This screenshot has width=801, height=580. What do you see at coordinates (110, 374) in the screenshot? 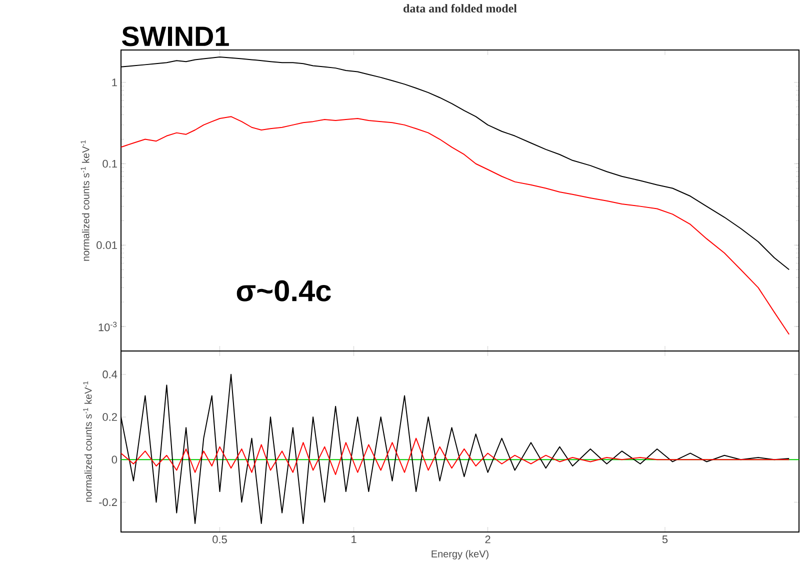
I see `y-tick-label: 0.4` at bounding box center [110, 374].